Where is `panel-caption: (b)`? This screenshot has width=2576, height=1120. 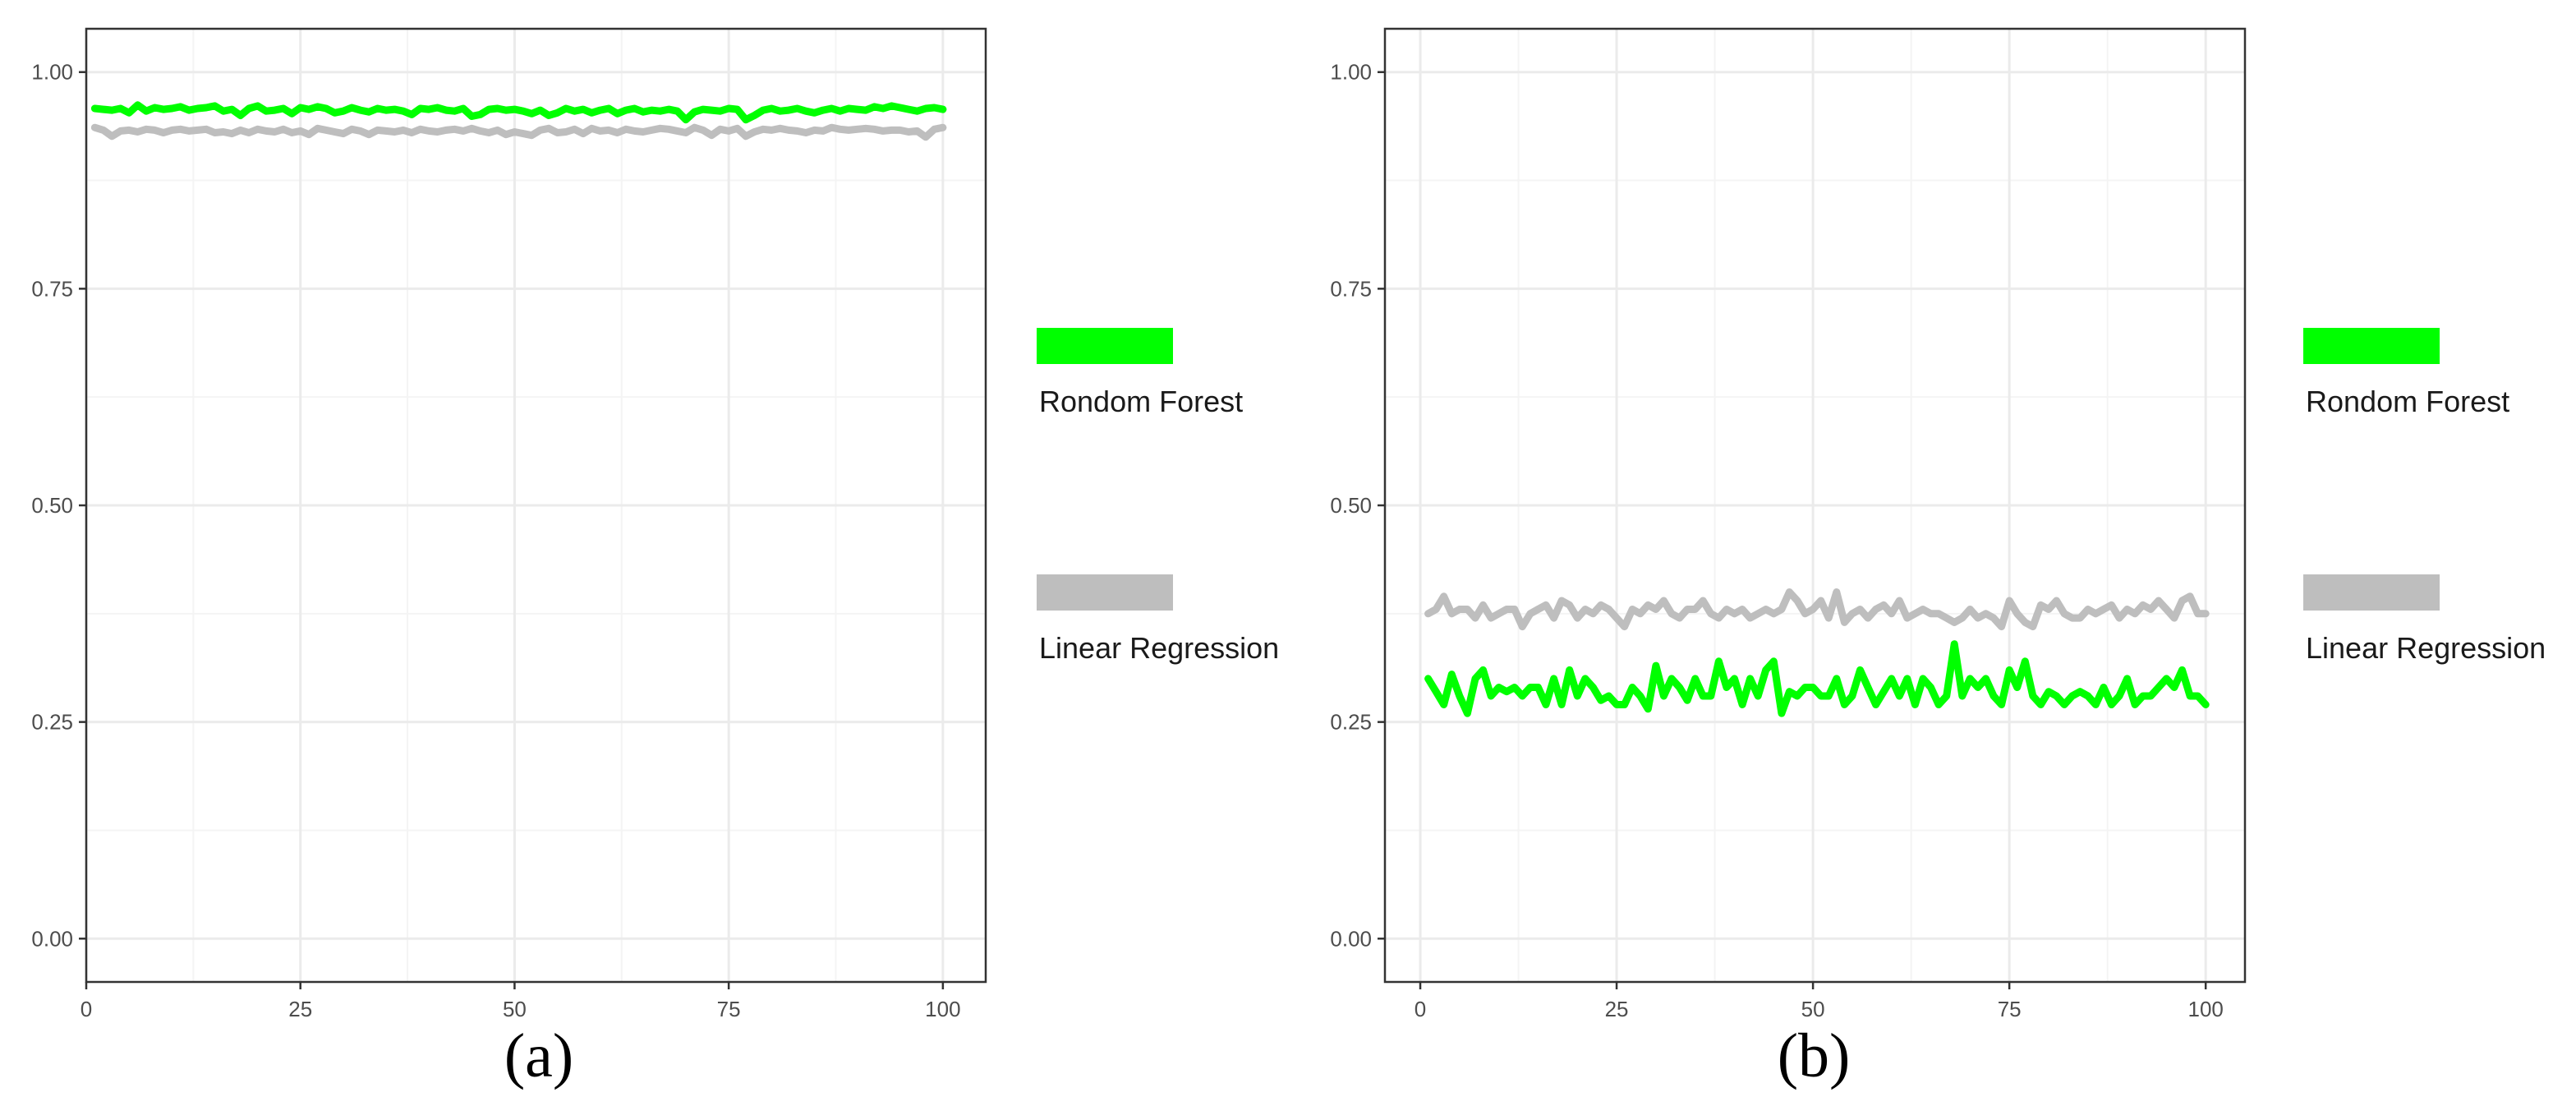 panel-caption: (b) is located at coordinates (1814, 1055).